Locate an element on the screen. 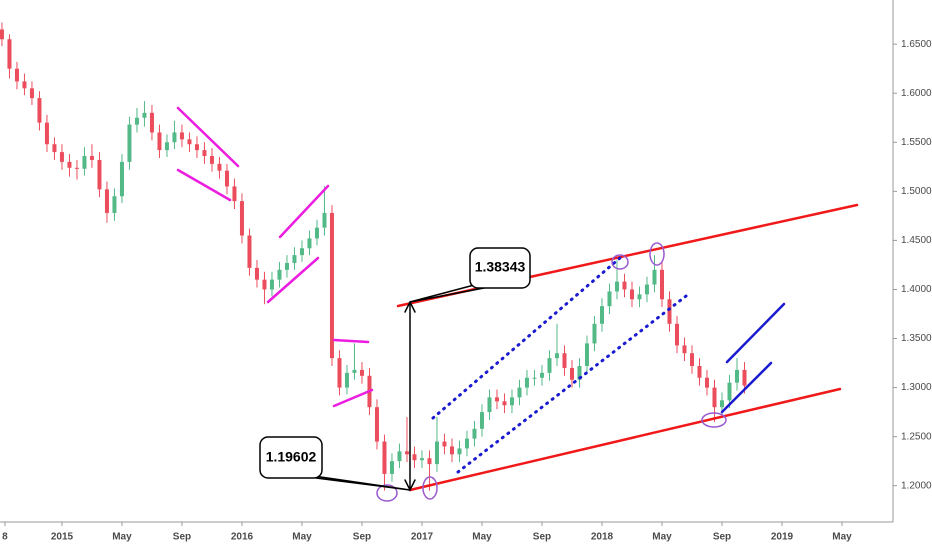 This screenshot has height=550, width=932. callout-label: 1.19602 is located at coordinates (291, 457).